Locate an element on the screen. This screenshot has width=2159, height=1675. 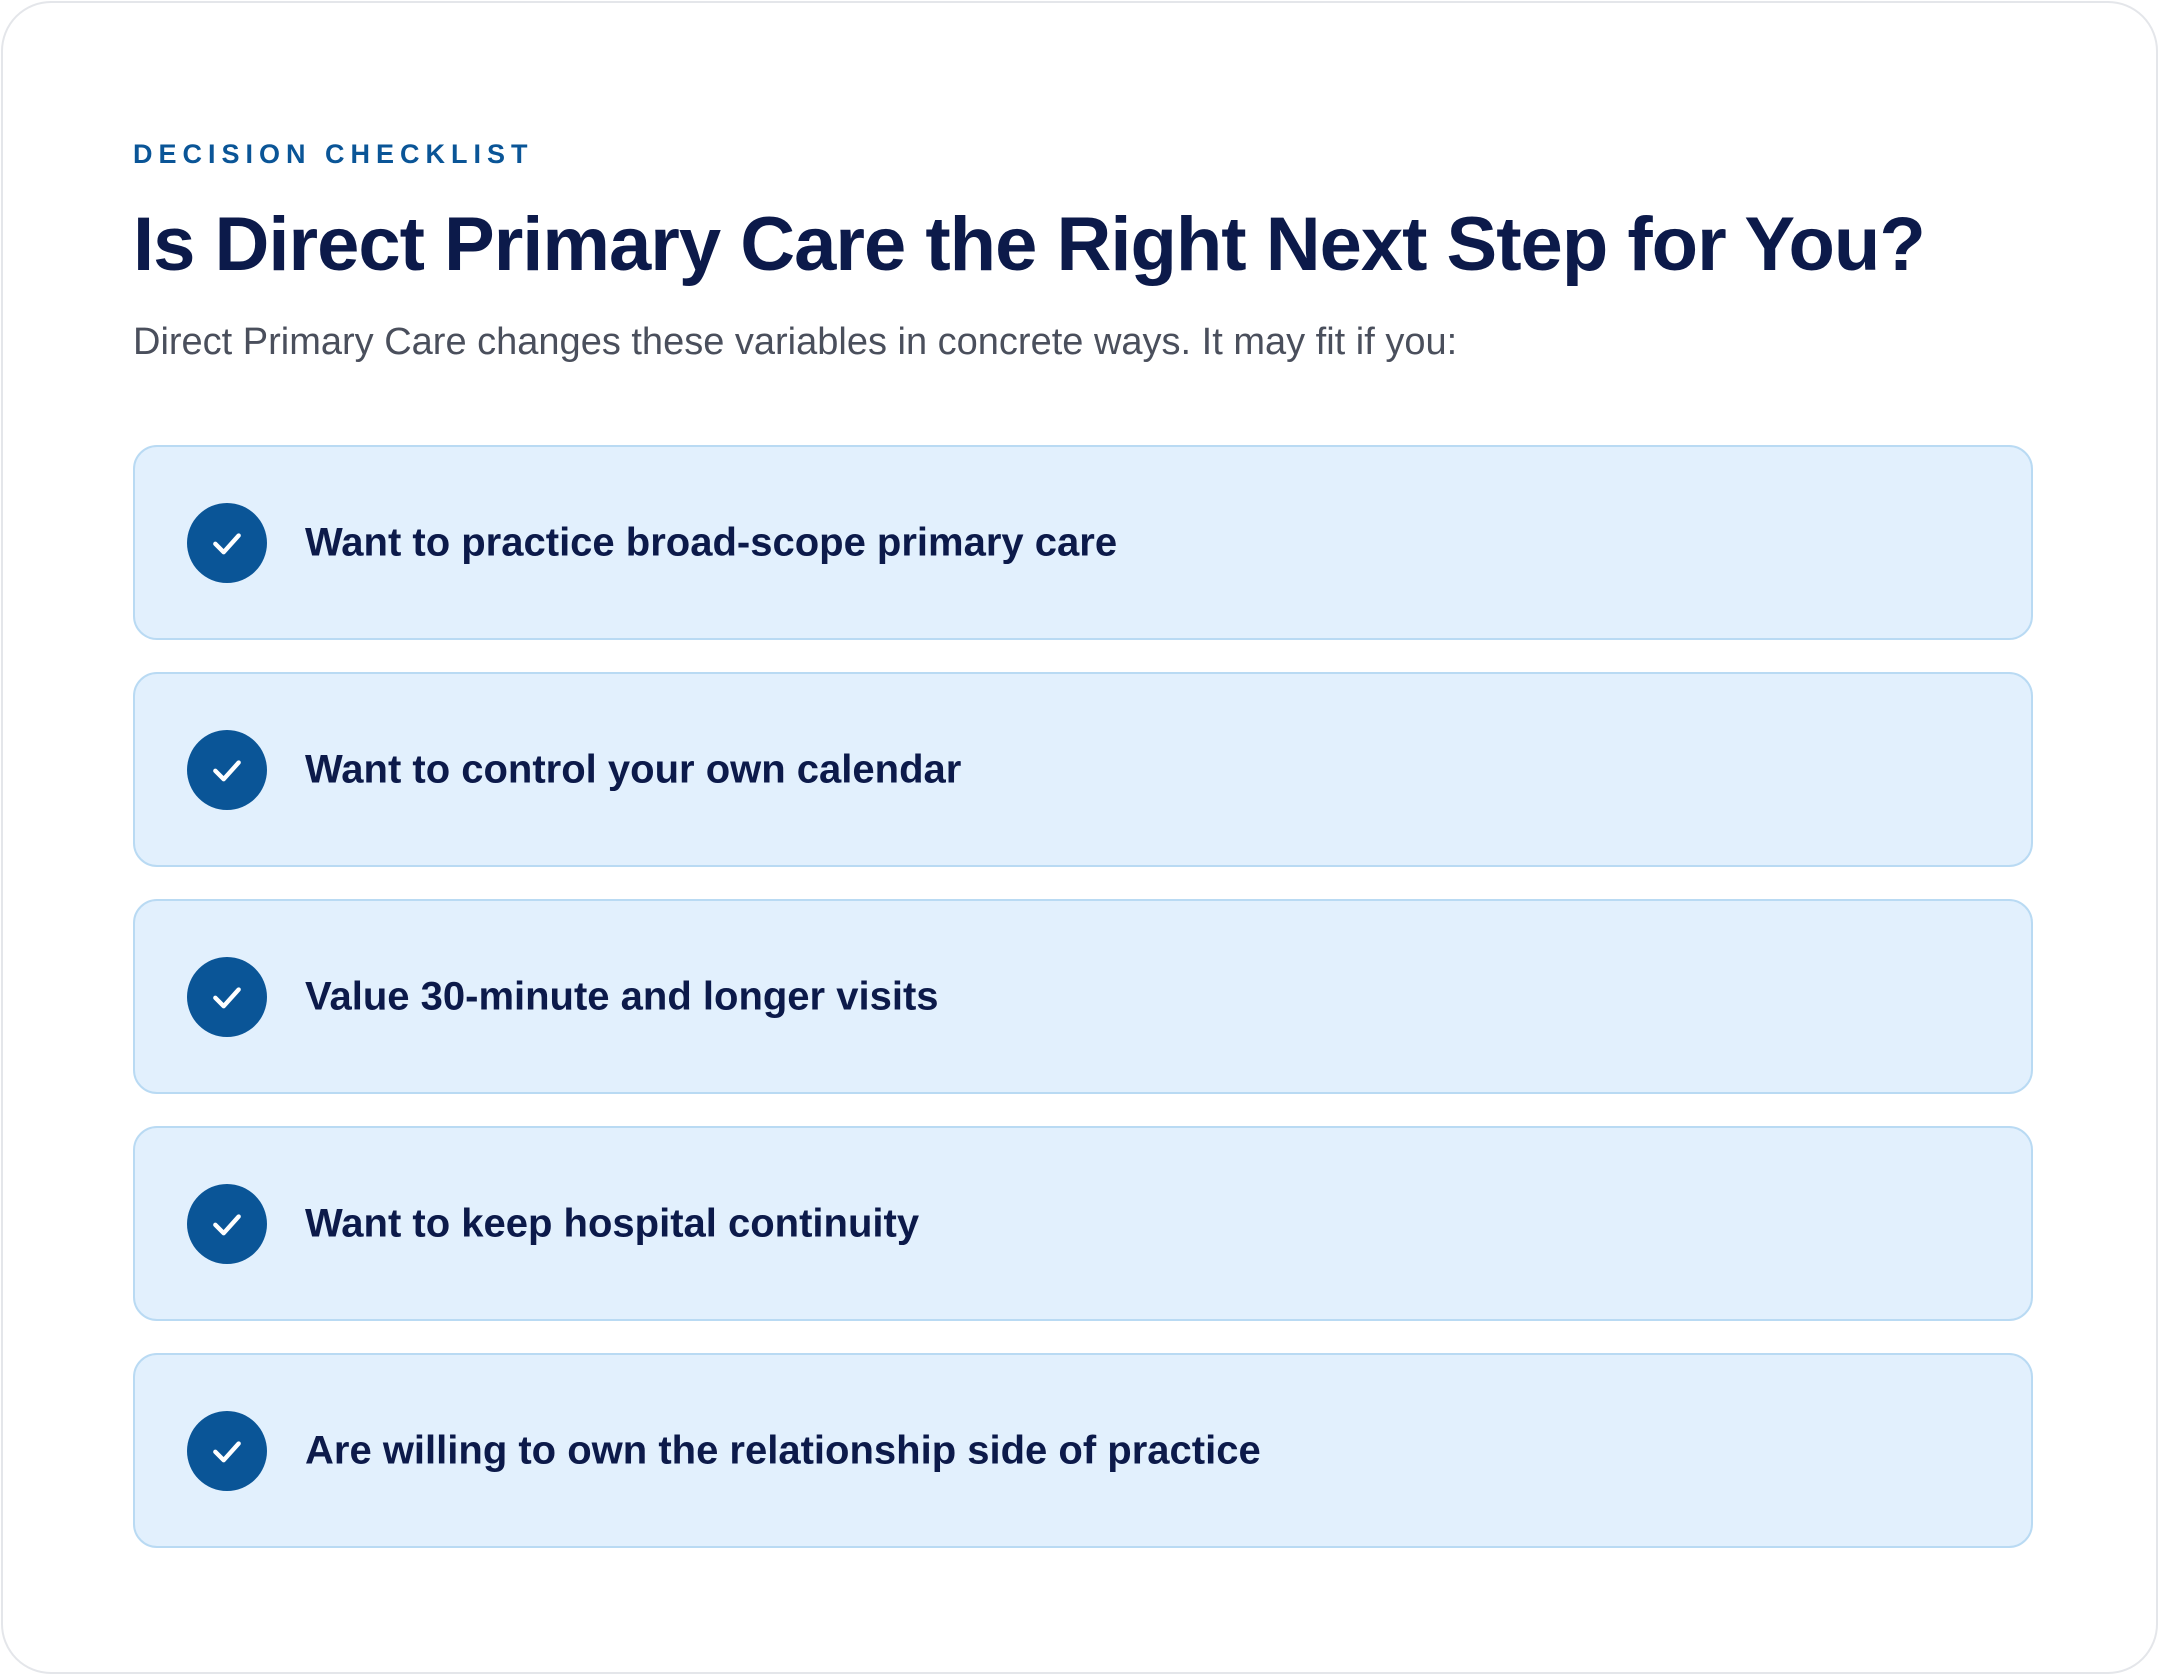
checklist-item: Want to control your own calendar is located at coordinates (1083, 769).